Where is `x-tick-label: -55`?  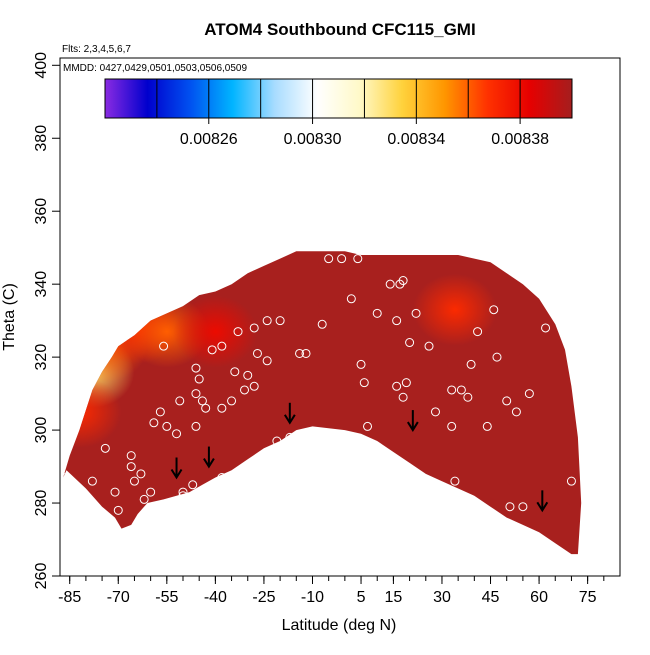
x-tick-label: -55 is located at coordinates (166, 597).